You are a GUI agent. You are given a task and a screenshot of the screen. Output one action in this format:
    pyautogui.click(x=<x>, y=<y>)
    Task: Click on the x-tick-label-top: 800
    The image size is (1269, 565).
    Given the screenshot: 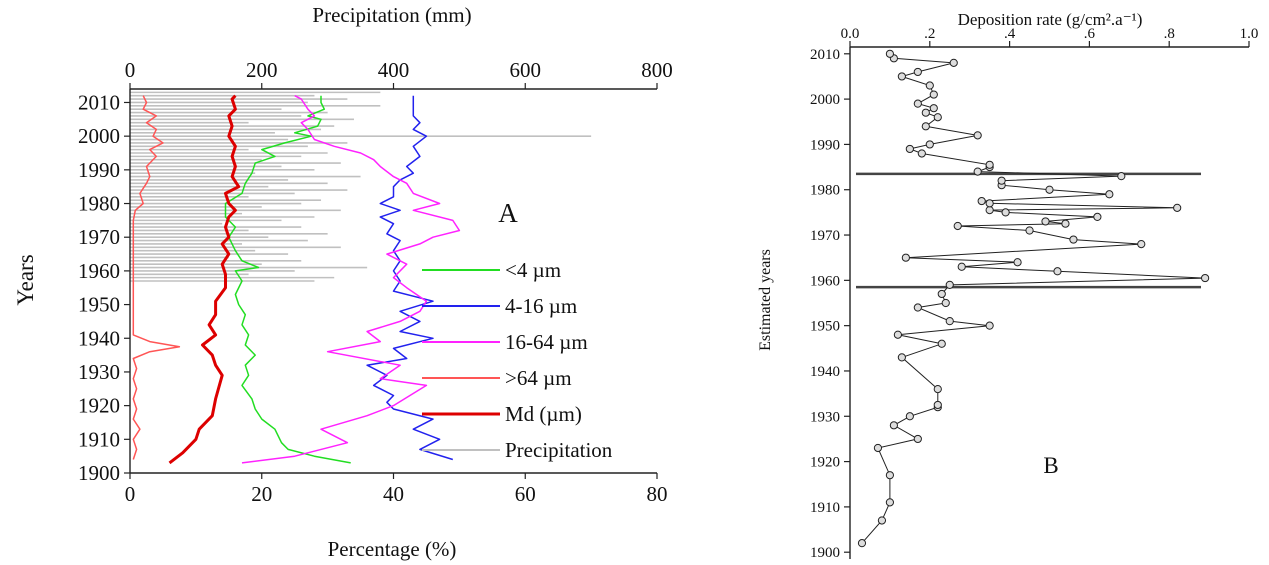 What is the action you would take?
    pyautogui.click(x=657, y=70)
    